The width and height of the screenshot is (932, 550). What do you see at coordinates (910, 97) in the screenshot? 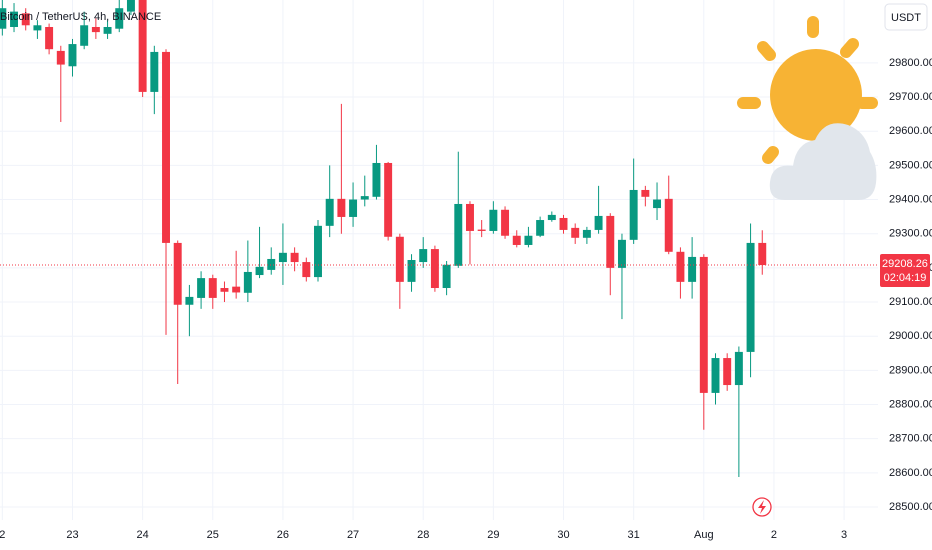
I see `y-tick-label: 29700.00` at bounding box center [910, 97].